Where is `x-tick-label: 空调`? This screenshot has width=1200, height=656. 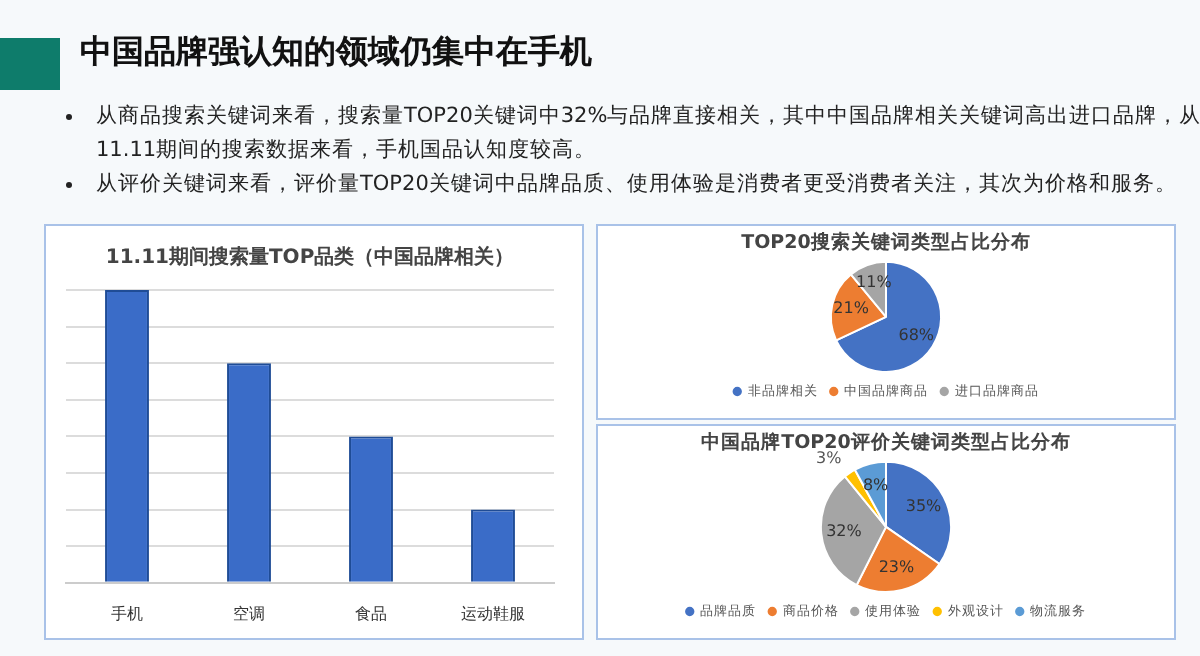
x-tick-label: 空调 is located at coordinates (249, 613).